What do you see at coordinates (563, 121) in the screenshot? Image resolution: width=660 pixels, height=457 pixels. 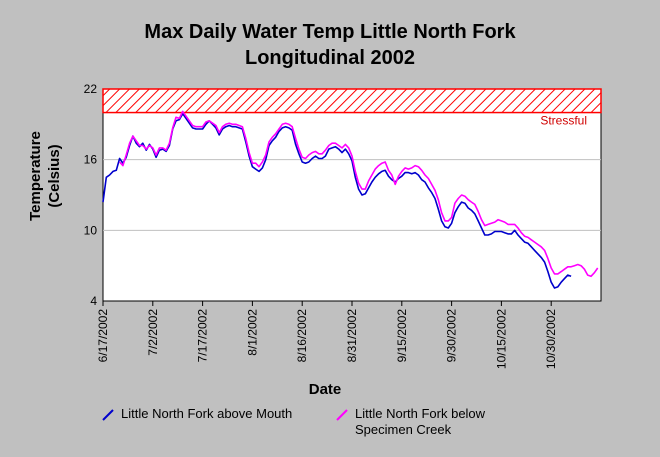 I see `stressful-band-label: Stressful` at bounding box center [563, 121].